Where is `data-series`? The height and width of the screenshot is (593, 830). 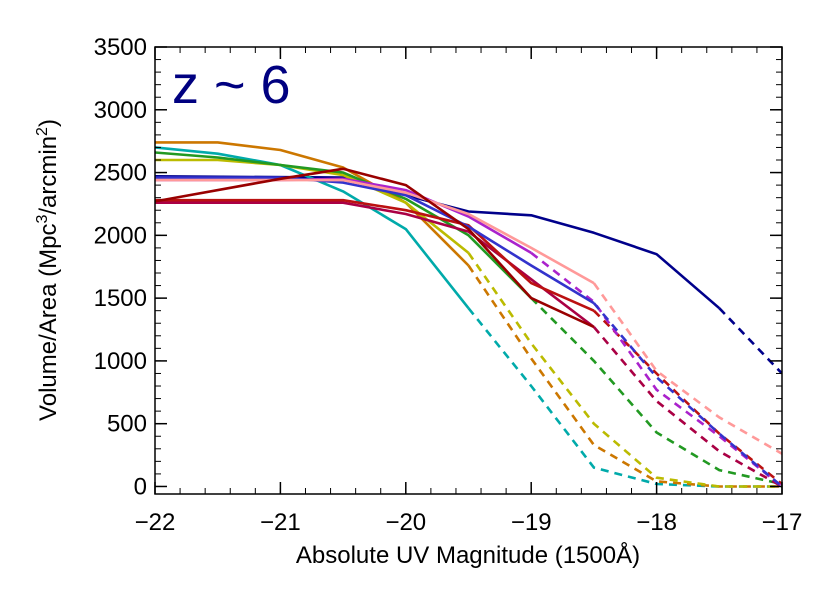
data-series is located at coordinates (375, 248).